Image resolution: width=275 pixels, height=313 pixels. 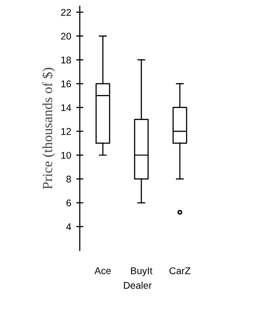 I want to click on y-tick-label: 16, so click(x=66, y=84).